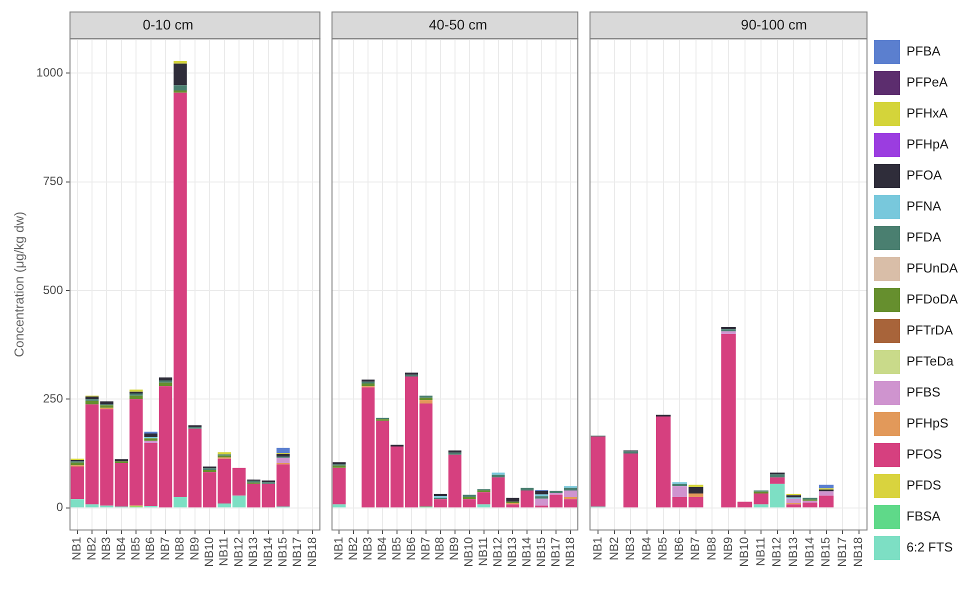 This screenshot has height=597, width=970. Describe the element at coordinates (458, 24) in the screenshot. I see `chart-title: 40-50 cm` at that location.